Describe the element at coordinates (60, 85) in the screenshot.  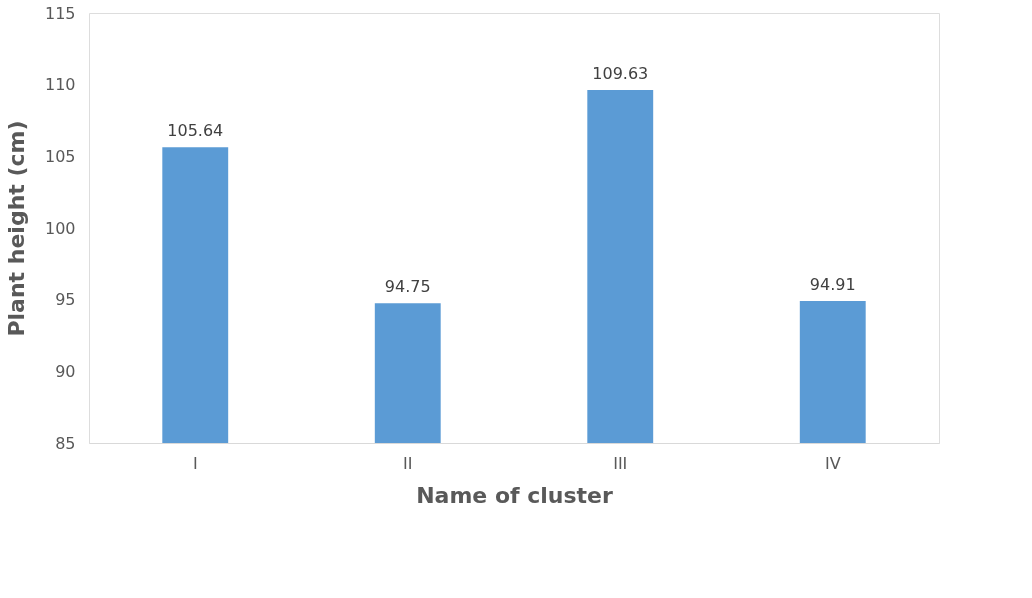
I see `y-tick-label: 110` at that location.